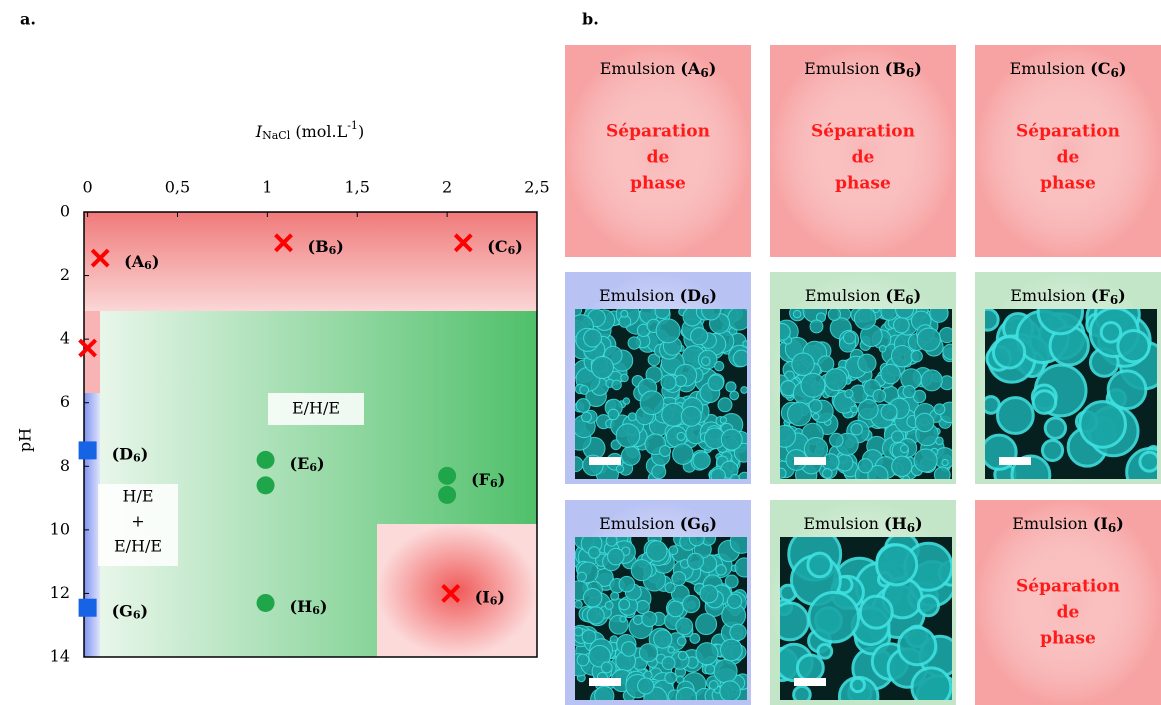 The height and width of the screenshot is (705, 1161). Describe the element at coordinates (60, 528) in the screenshot. I see `y-tick-label: 10` at that location.